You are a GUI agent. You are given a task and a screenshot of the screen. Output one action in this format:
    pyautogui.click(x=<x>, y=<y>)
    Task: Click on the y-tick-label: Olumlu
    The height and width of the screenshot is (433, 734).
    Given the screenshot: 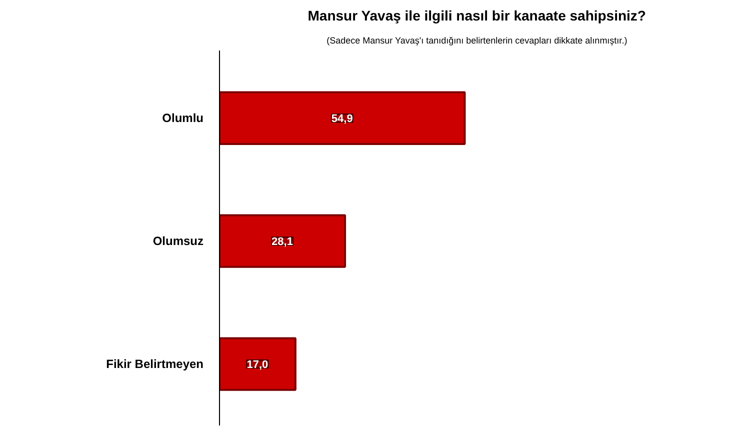 What is the action you would take?
    pyautogui.click(x=183, y=118)
    